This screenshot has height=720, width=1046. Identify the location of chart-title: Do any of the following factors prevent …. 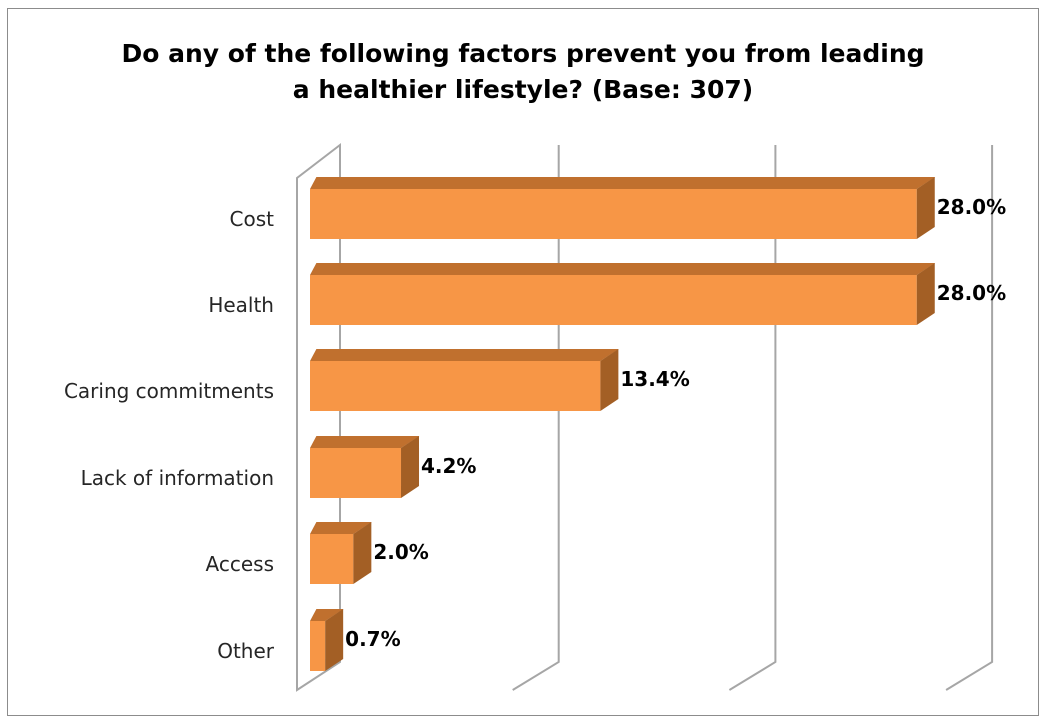
(523, 72).